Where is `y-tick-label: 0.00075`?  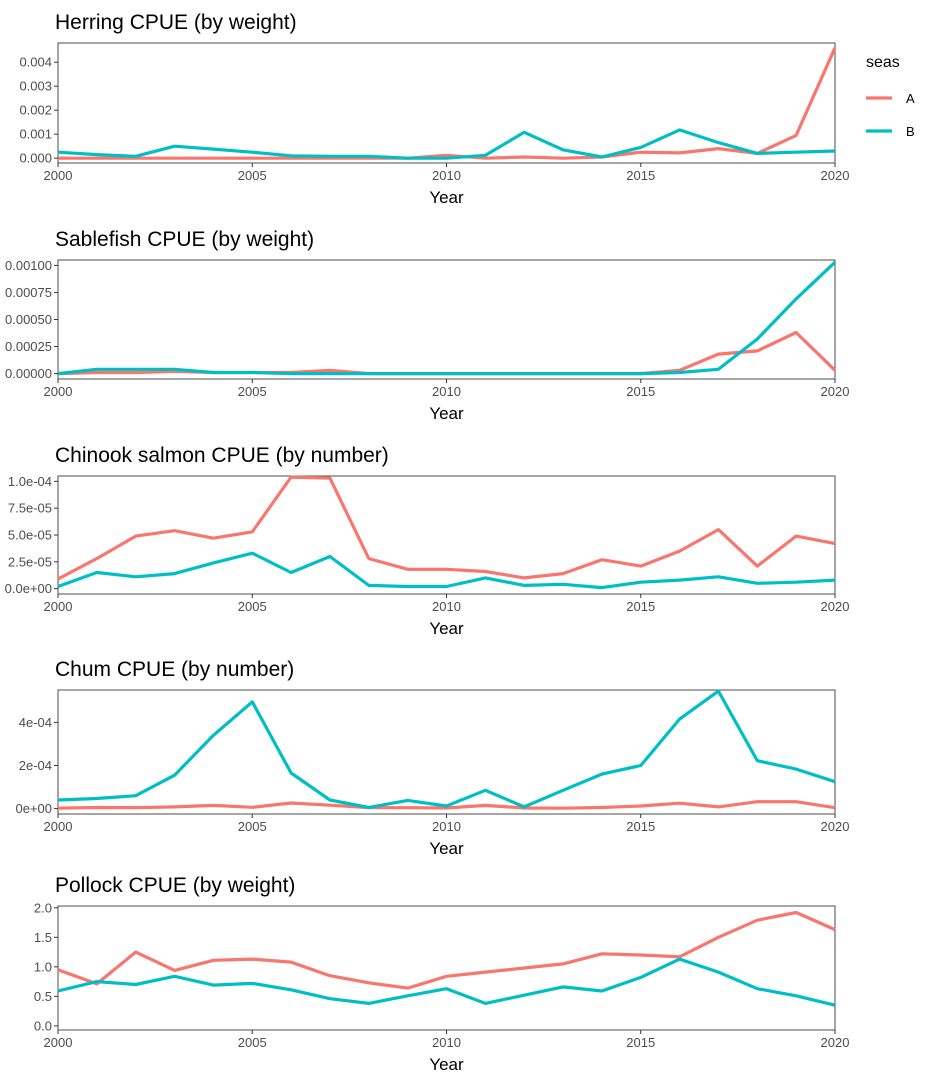
y-tick-label: 0.00075 is located at coordinates (28, 292).